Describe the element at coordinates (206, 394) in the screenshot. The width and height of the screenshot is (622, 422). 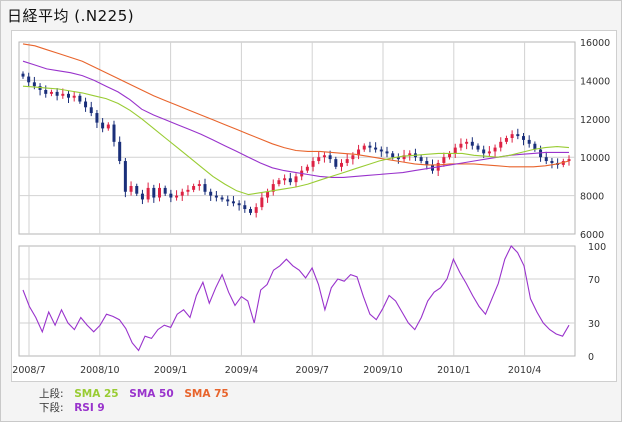
I see `legend-sma75: SMA 75` at that location.